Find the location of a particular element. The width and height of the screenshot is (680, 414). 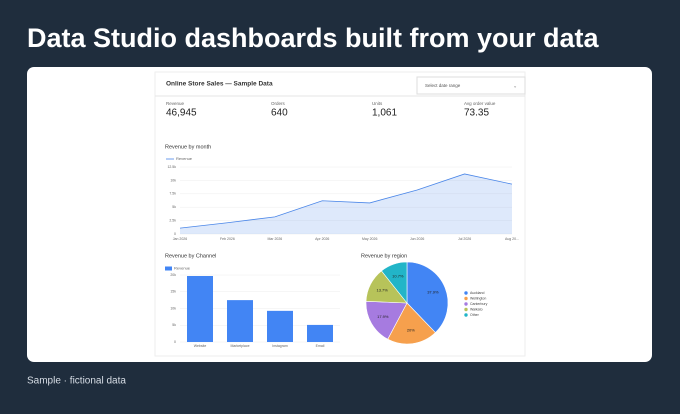

y-tick-label: 15k is located at coordinates (173, 292).